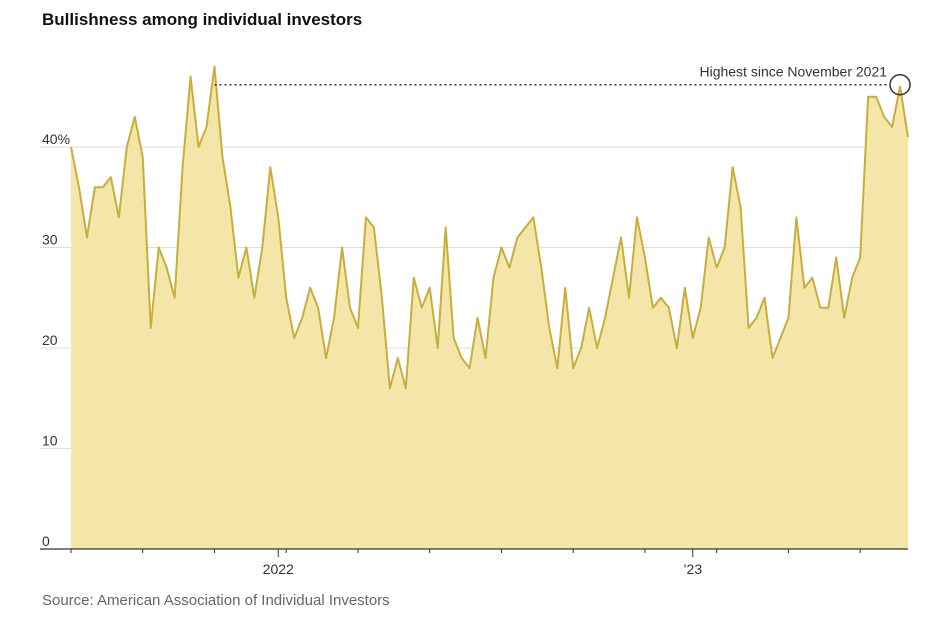  I want to click on x-tick-label: 2022, so click(278, 569).